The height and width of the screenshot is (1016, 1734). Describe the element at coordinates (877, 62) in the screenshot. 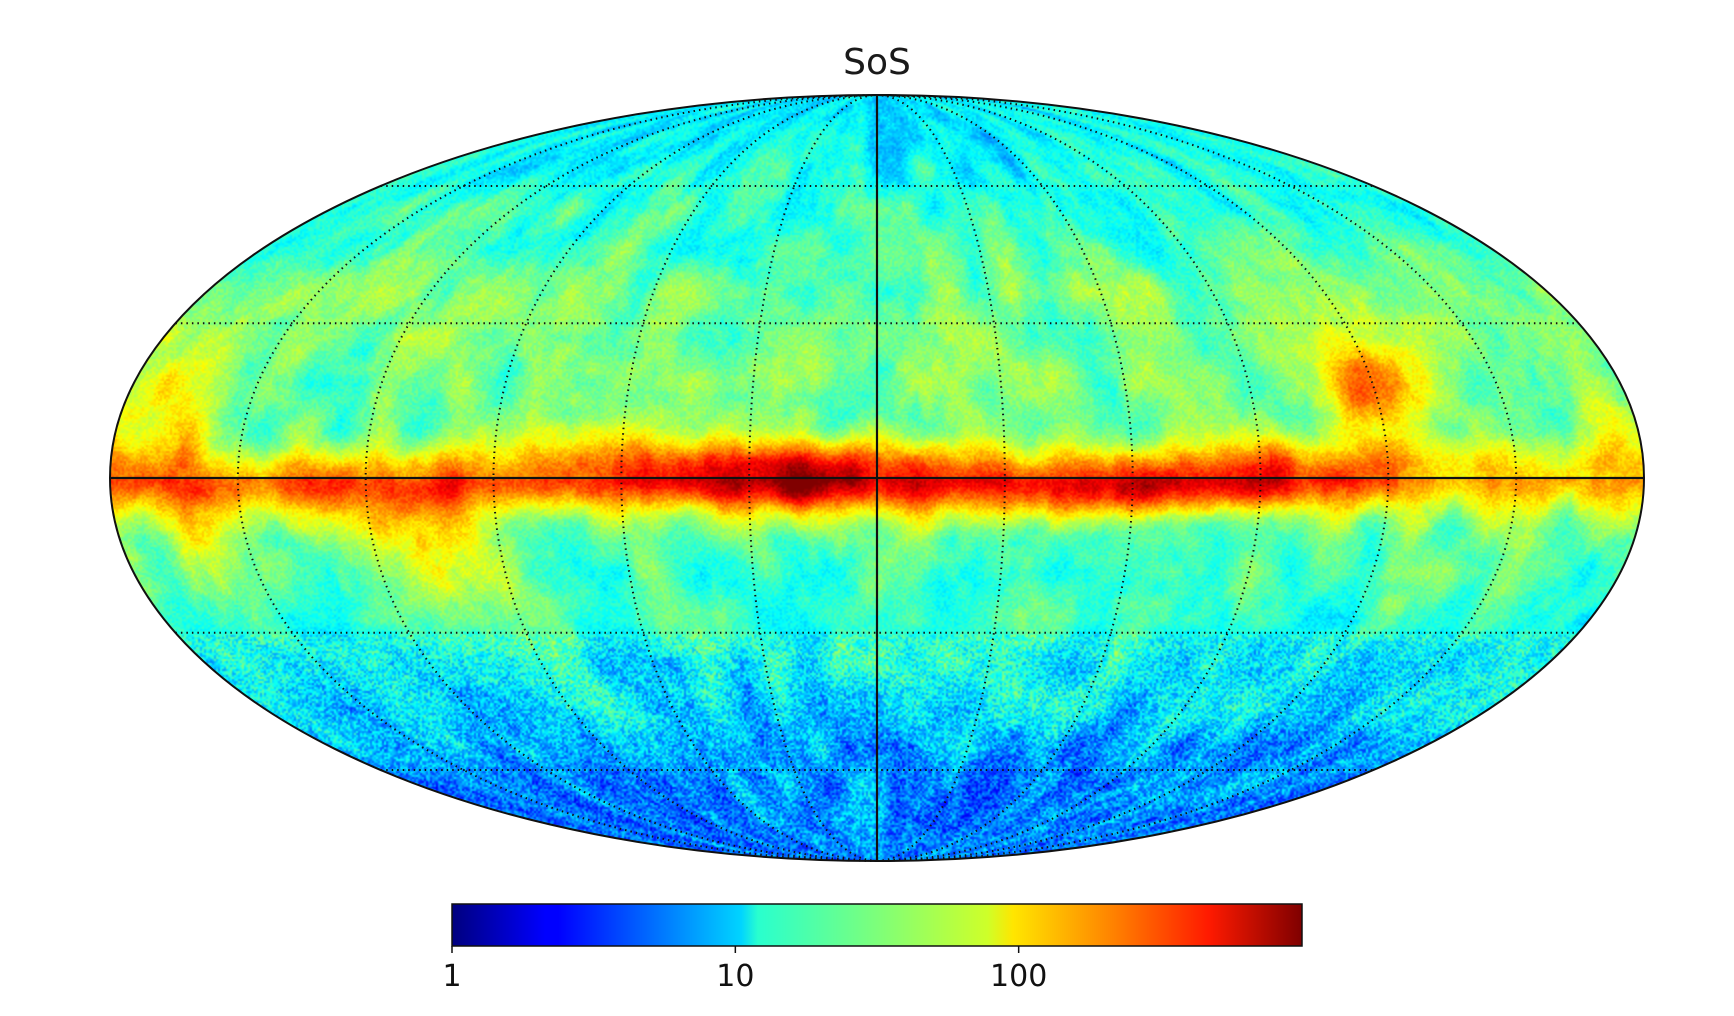

I see `chart-title: SoS` at that location.